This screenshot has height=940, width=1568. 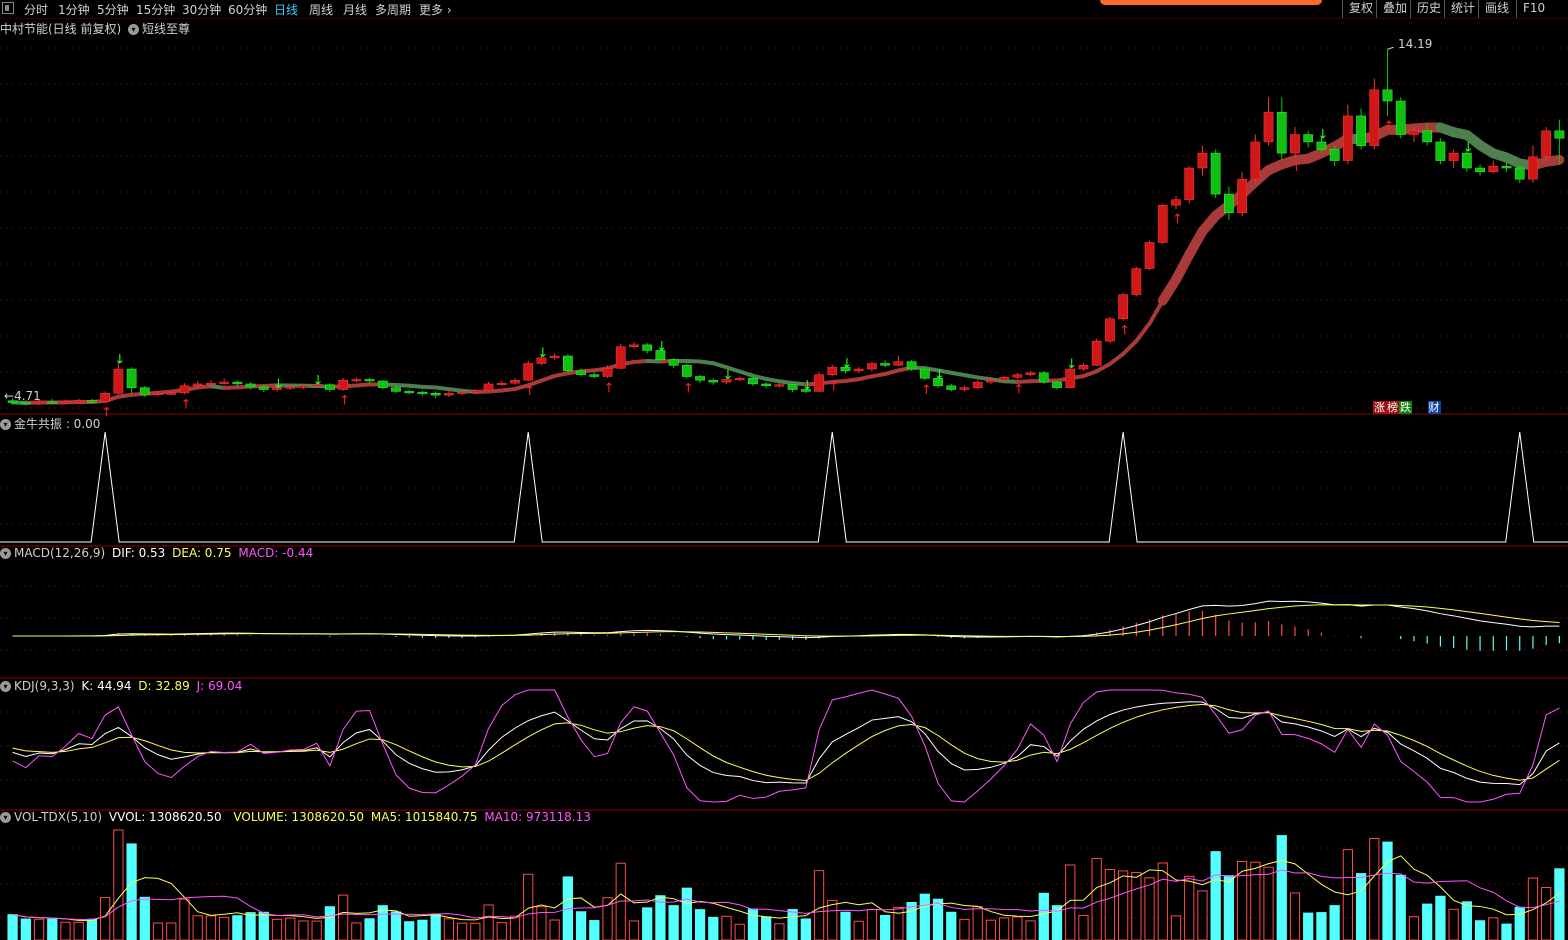 I want to click on rank-badges: 涨榜跌 财, so click(x=1407, y=407).